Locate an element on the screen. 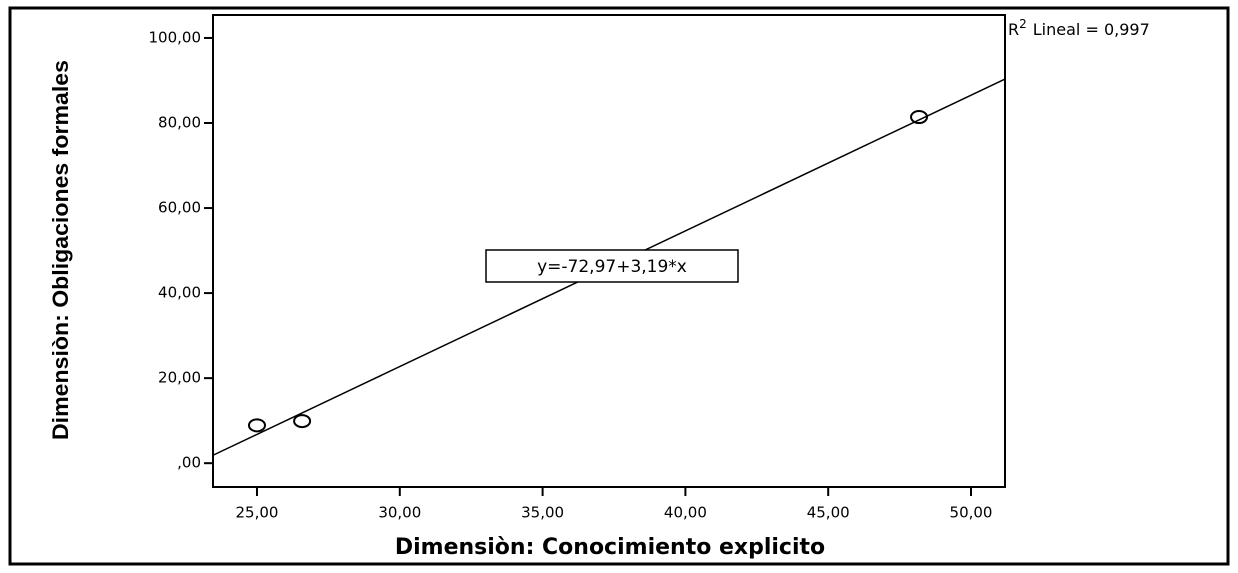 This screenshot has width=1238, height=573. y-tick-label: ,00 is located at coordinates (189, 463).